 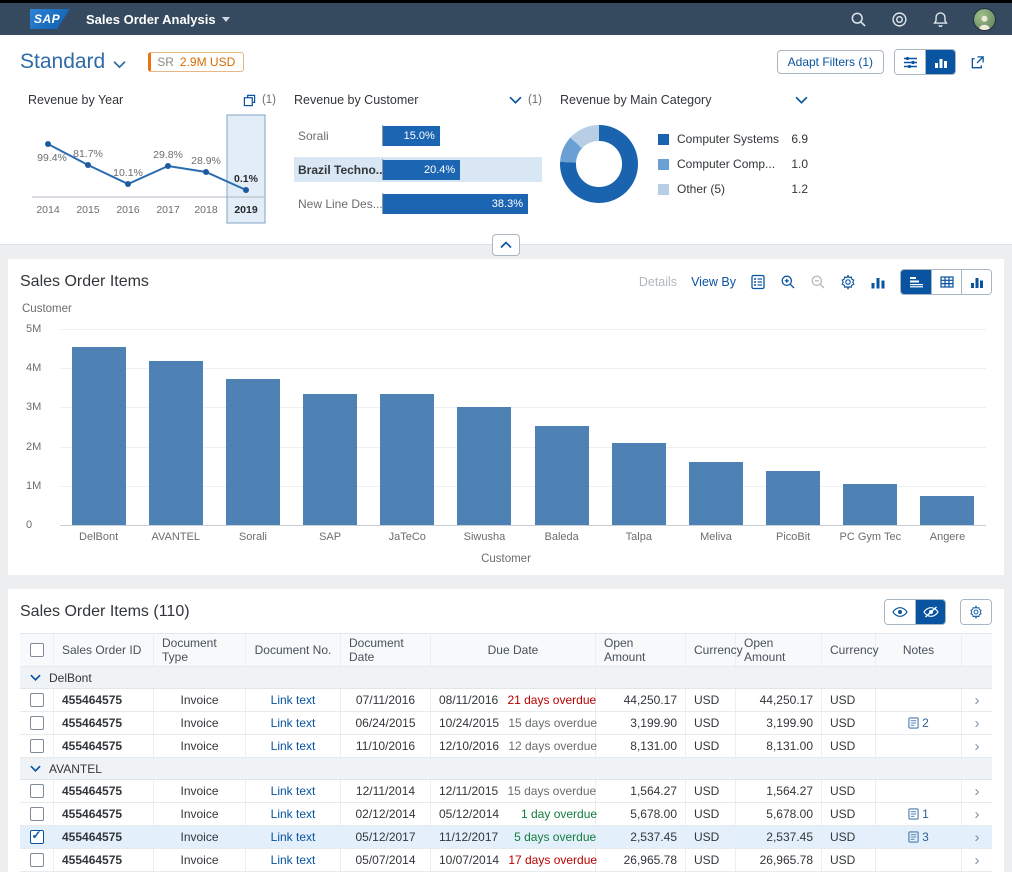 What do you see at coordinates (733, 189) in the screenshot?
I see `legend-item: Other (5) 1.2` at bounding box center [733, 189].